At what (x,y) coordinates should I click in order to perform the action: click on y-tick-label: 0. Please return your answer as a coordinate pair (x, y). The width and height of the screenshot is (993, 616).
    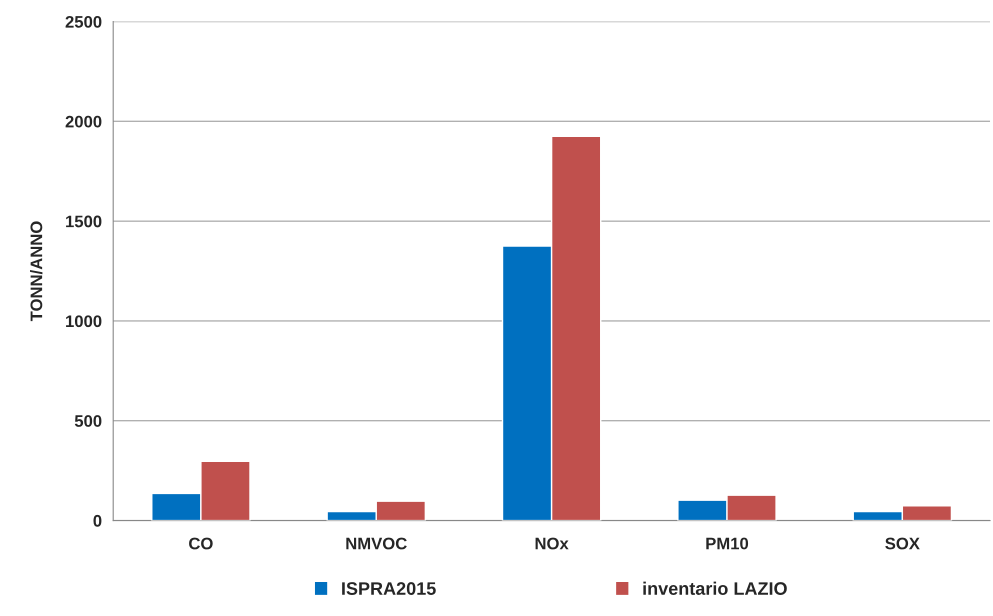
    Looking at the image, I should click on (97, 520).